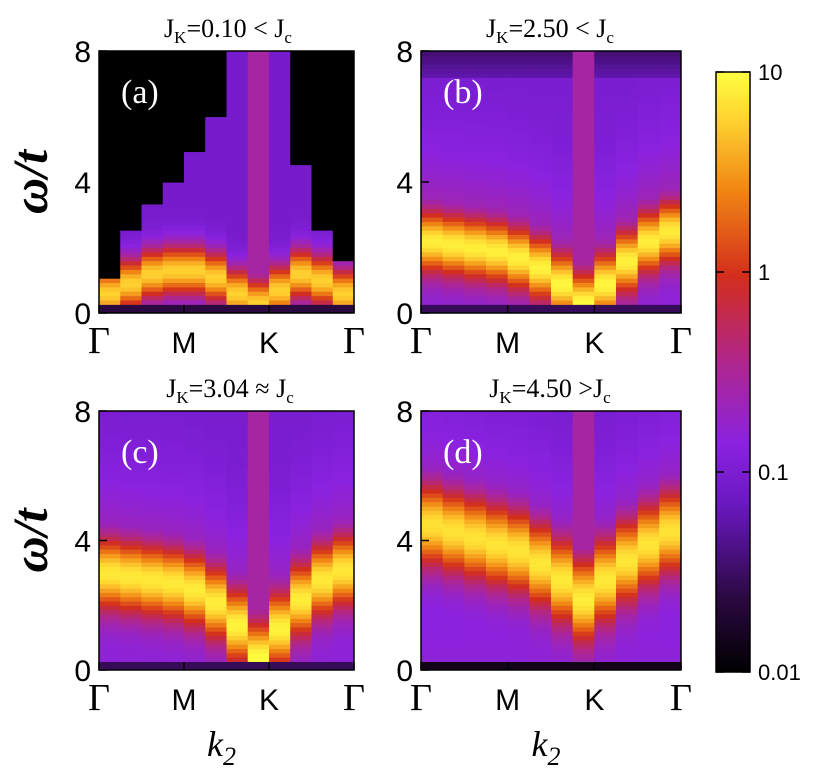 The width and height of the screenshot is (831, 780). What do you see at coordinates (507, 700) in the screenshot?
I see `x-tick-label: M` at bounding box center [507, 700].